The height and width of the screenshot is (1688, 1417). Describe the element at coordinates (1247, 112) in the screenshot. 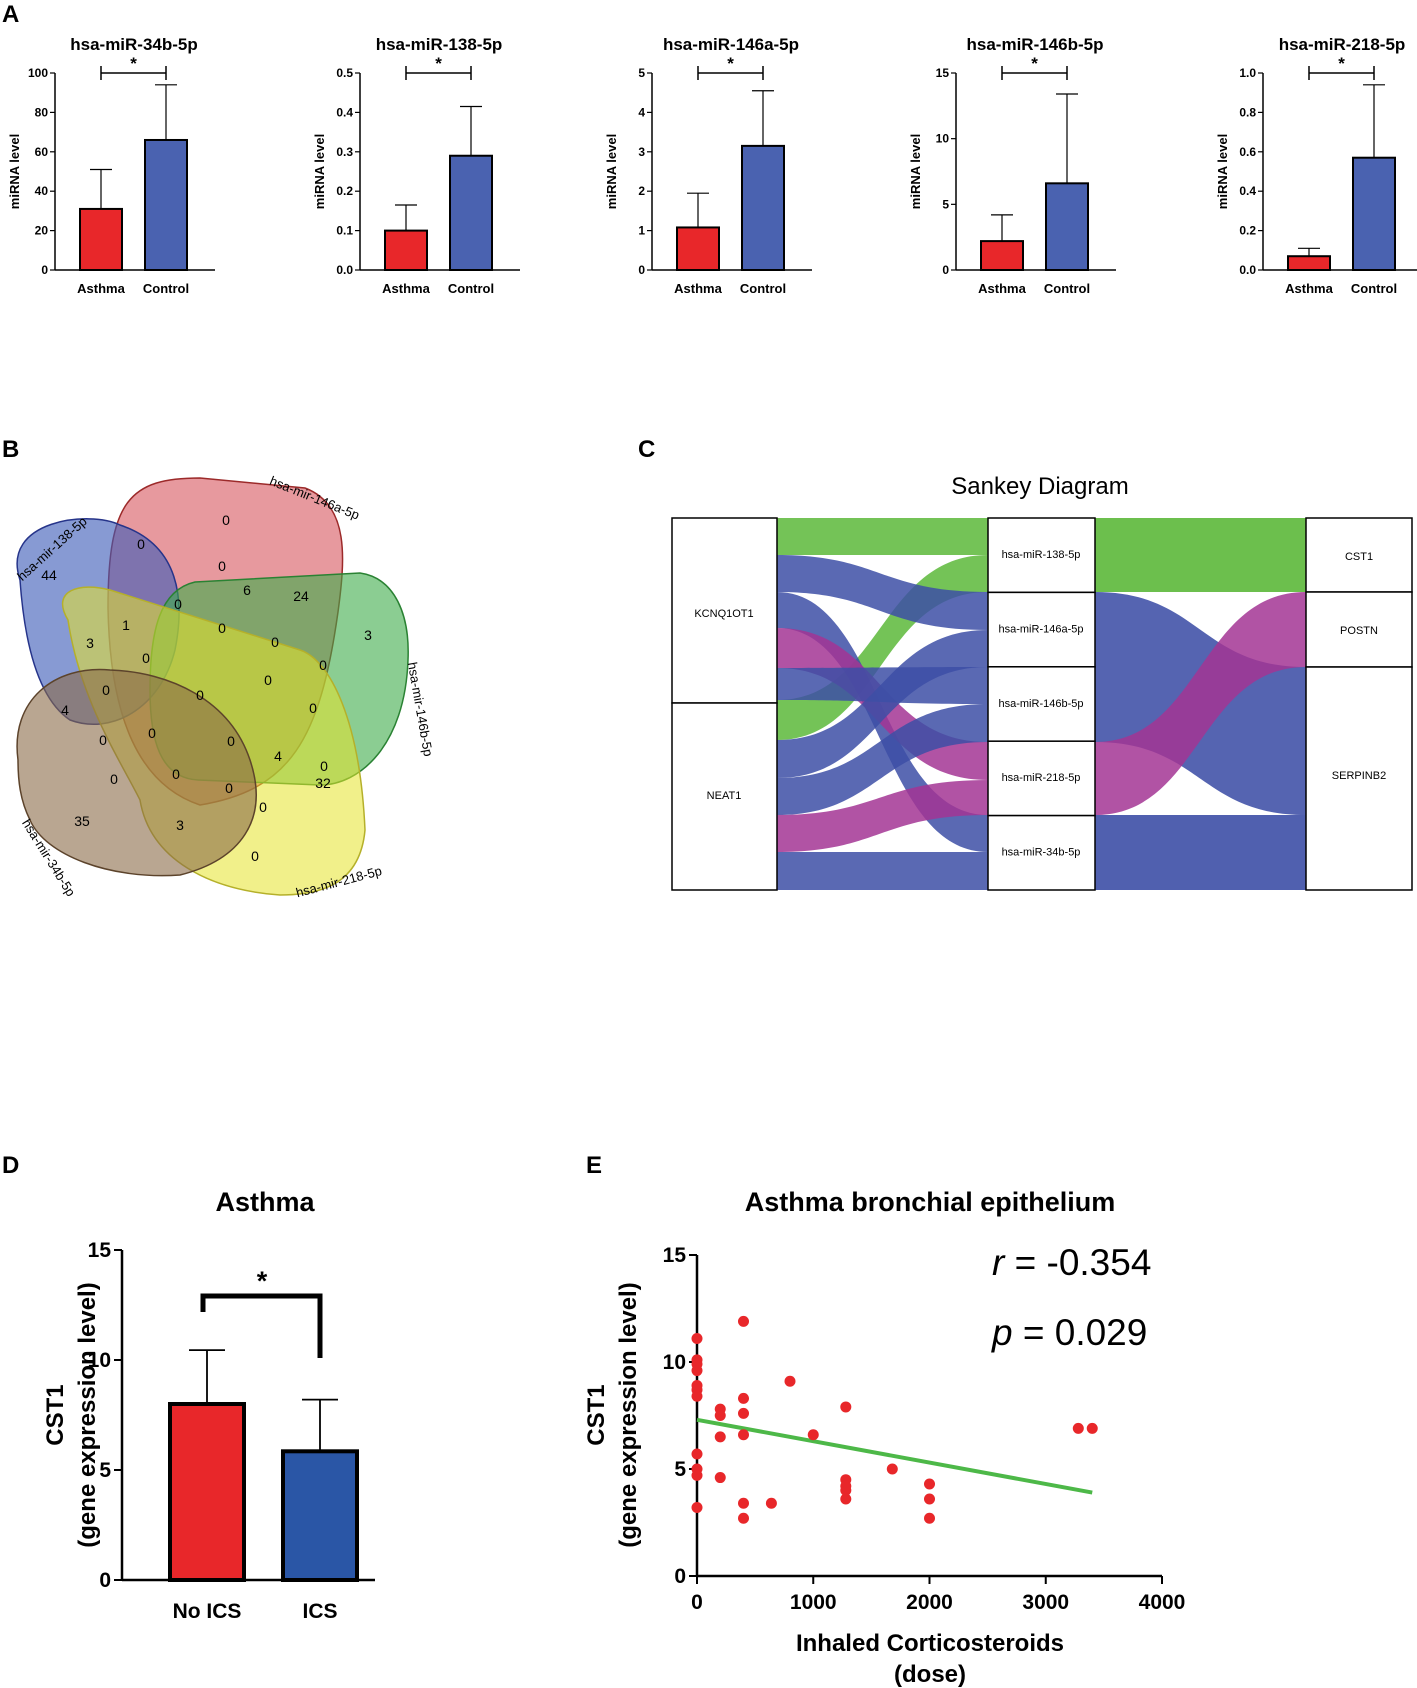

I see `mini-chart-y-tick-label: 0.8` at that location.